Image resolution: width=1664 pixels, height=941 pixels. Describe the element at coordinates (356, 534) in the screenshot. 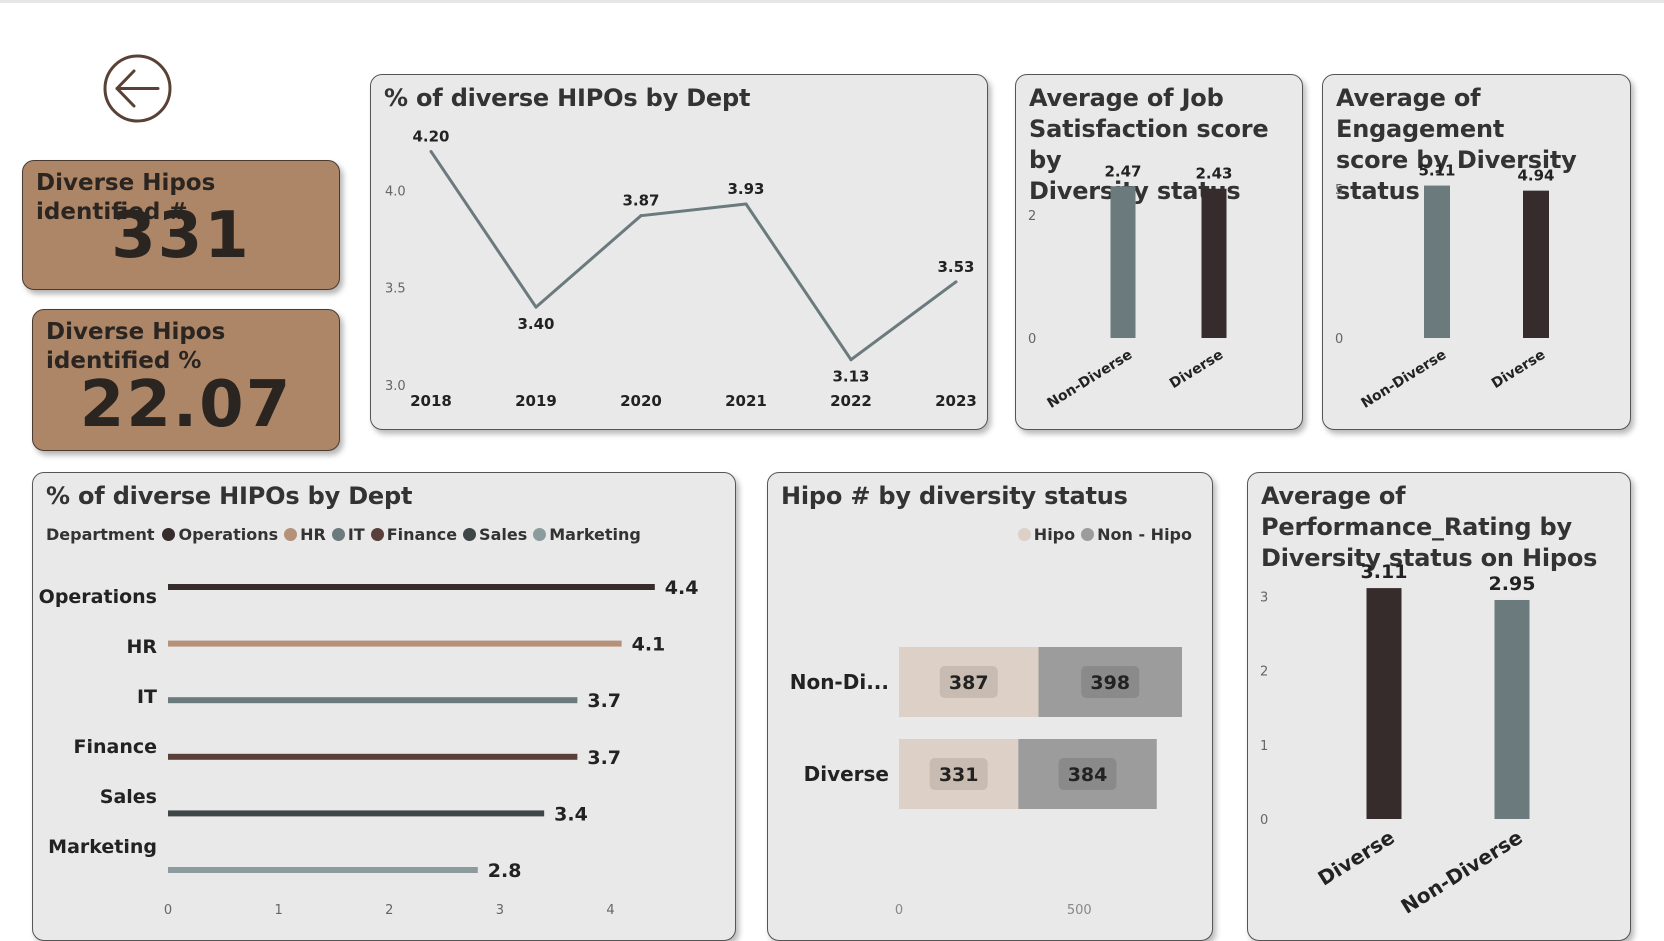

I see `dept-legend-label: IT` at that location.